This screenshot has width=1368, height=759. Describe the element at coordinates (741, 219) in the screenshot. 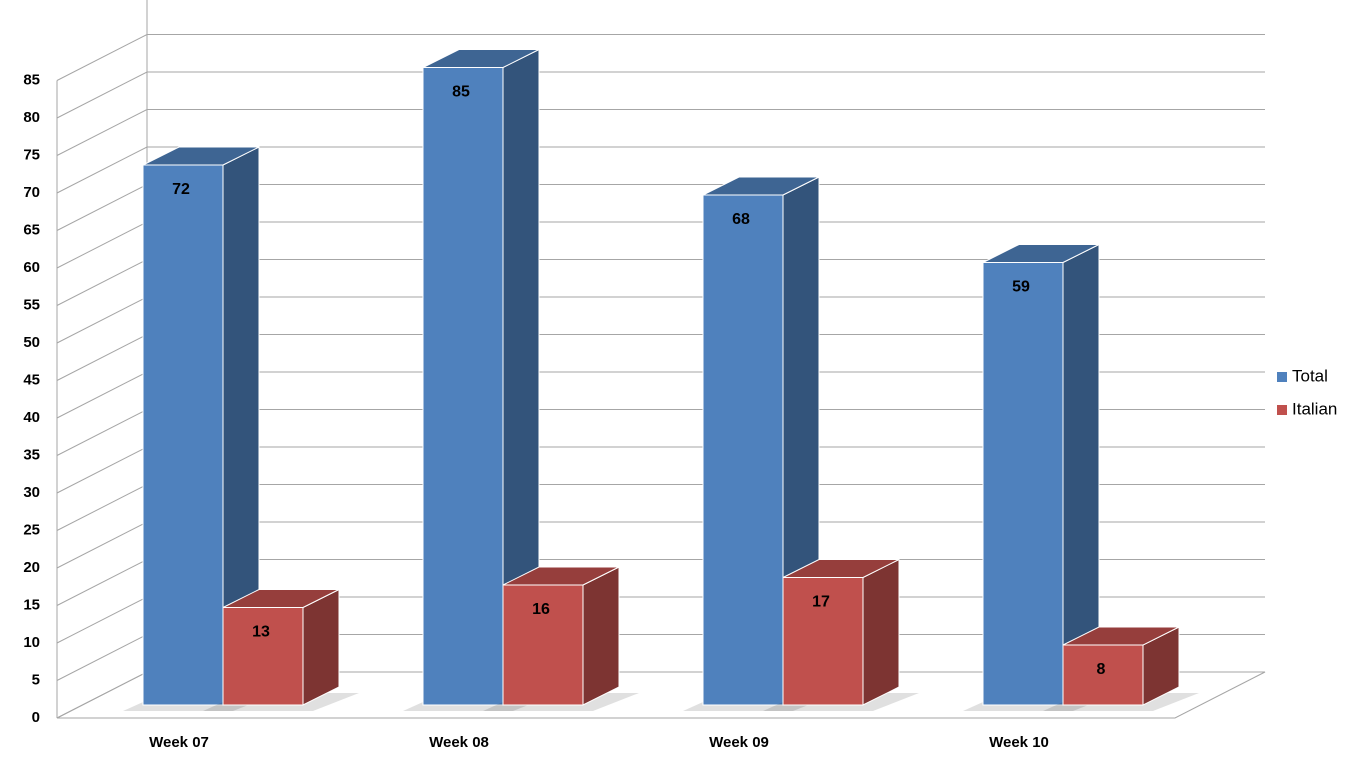

I see `value-label: 68` at that location.